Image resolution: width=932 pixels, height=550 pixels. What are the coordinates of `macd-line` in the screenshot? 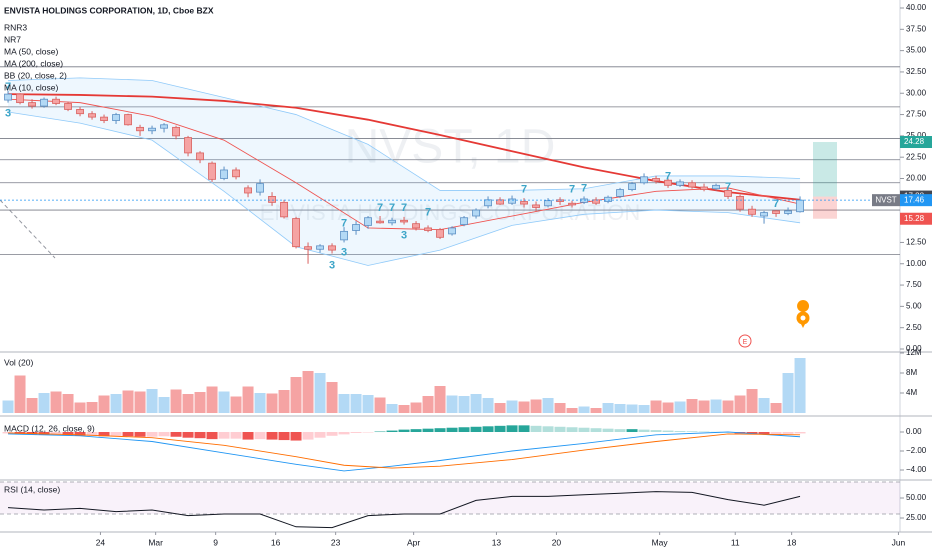 It's located at (404, 450).